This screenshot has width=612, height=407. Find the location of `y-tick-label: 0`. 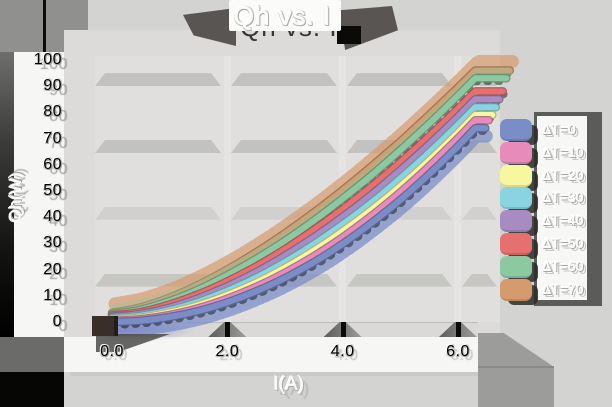

y-tick-label: 0 is located at coordinates (57, 321).